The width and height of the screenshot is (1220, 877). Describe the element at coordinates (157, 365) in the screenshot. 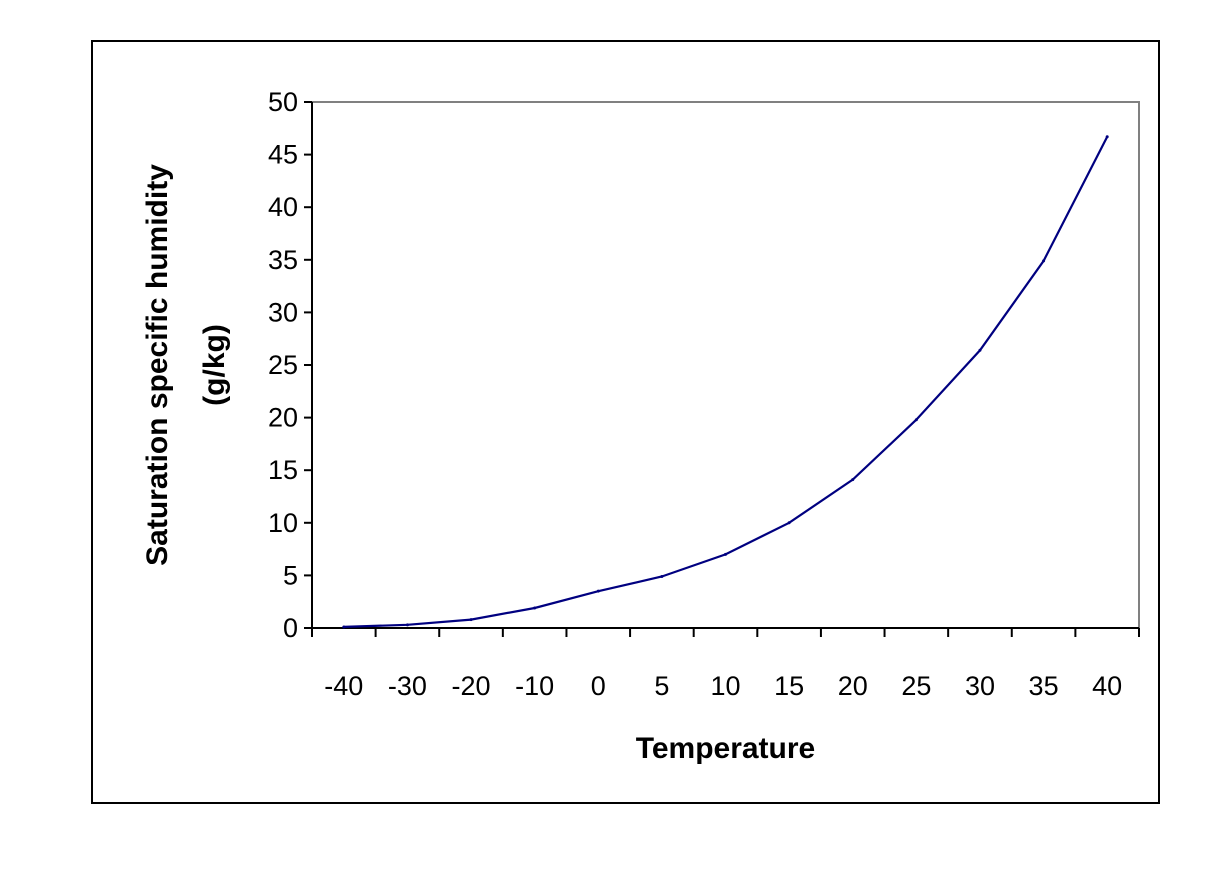

I see `y-axis-title-line1: Saturation specific humidity` at that location.